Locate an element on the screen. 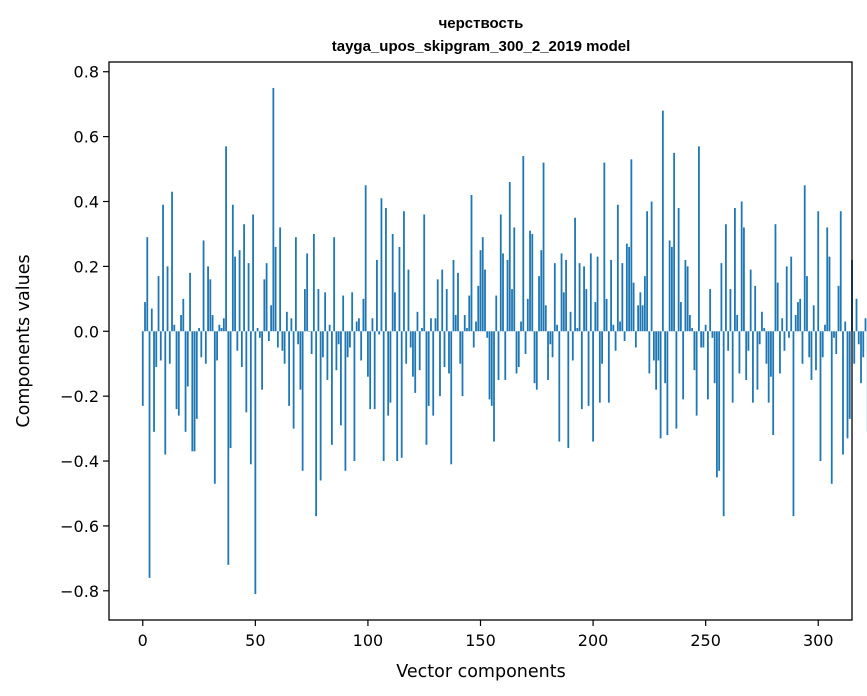 This screenshot has height=696, width=867. chart-subtitle: tayga_upos_skipgram_300_2_2019 model is located at coordinates (481, 46).